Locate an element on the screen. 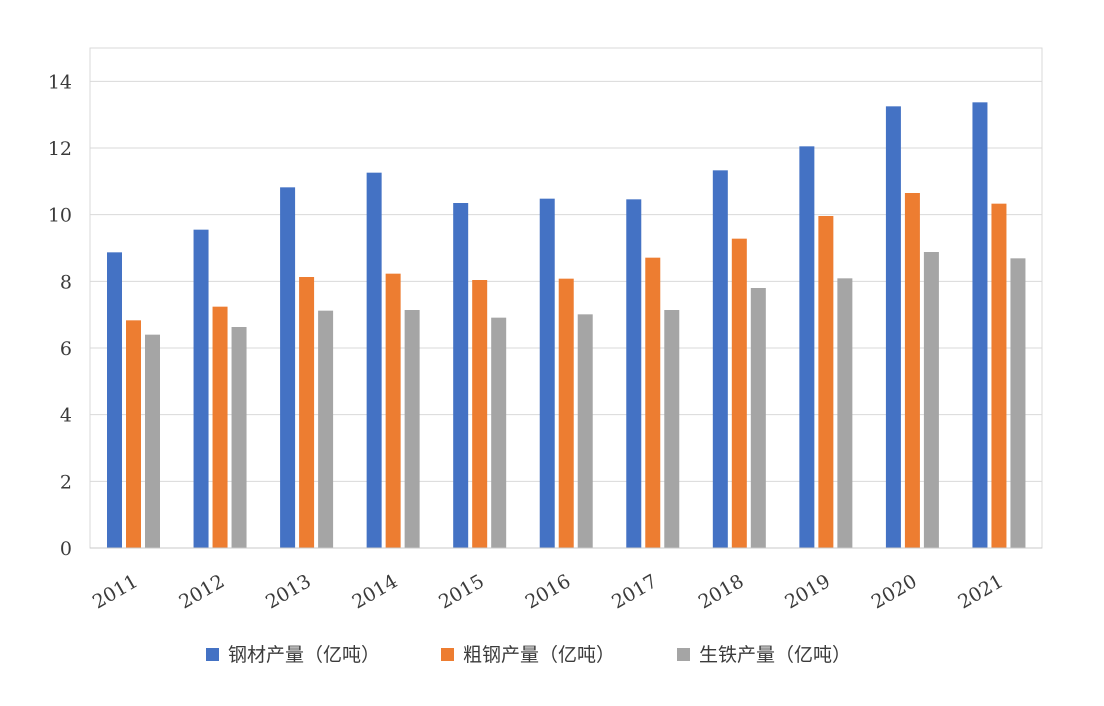 This screenshot has width=1104, height=706. x-tick-label: 2012 is located at coordinates (201, 591).